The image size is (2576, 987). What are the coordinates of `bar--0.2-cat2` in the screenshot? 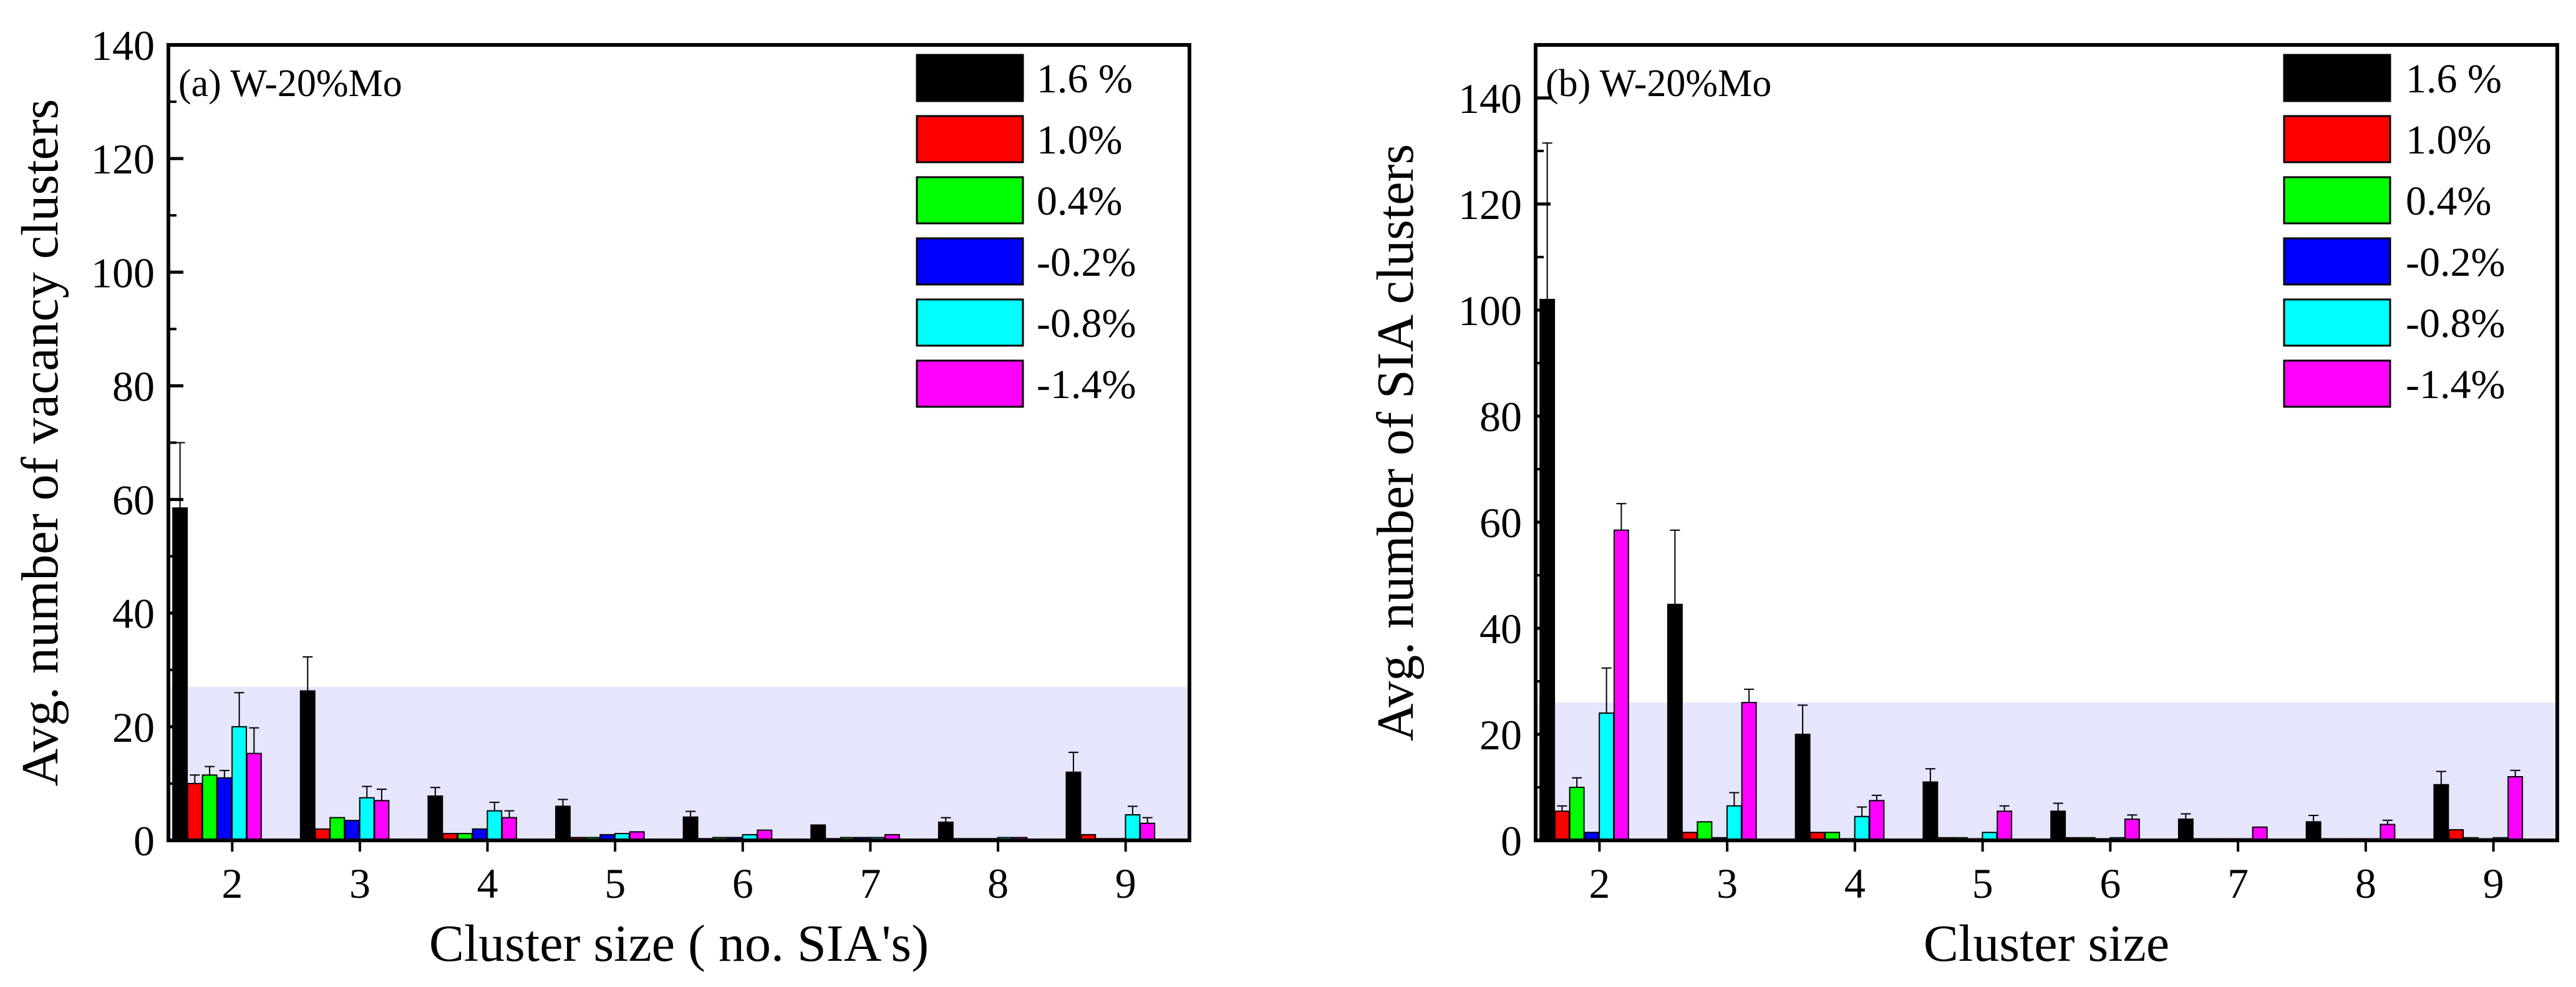 It's located at (224, 809).